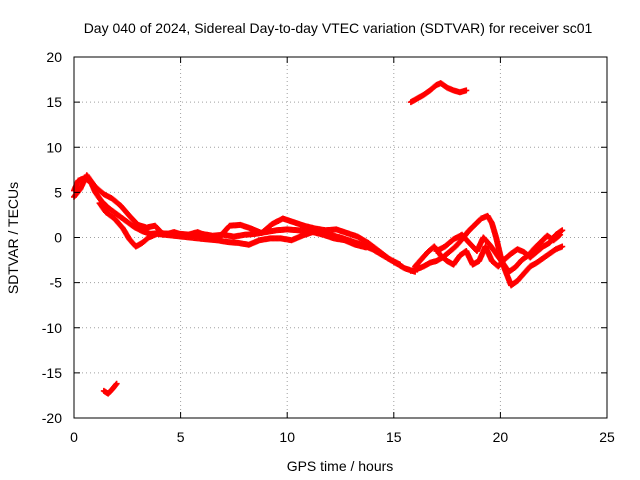 The image size is (640, 480). I want to click on x-tick-label: 25, so click(607, 437).